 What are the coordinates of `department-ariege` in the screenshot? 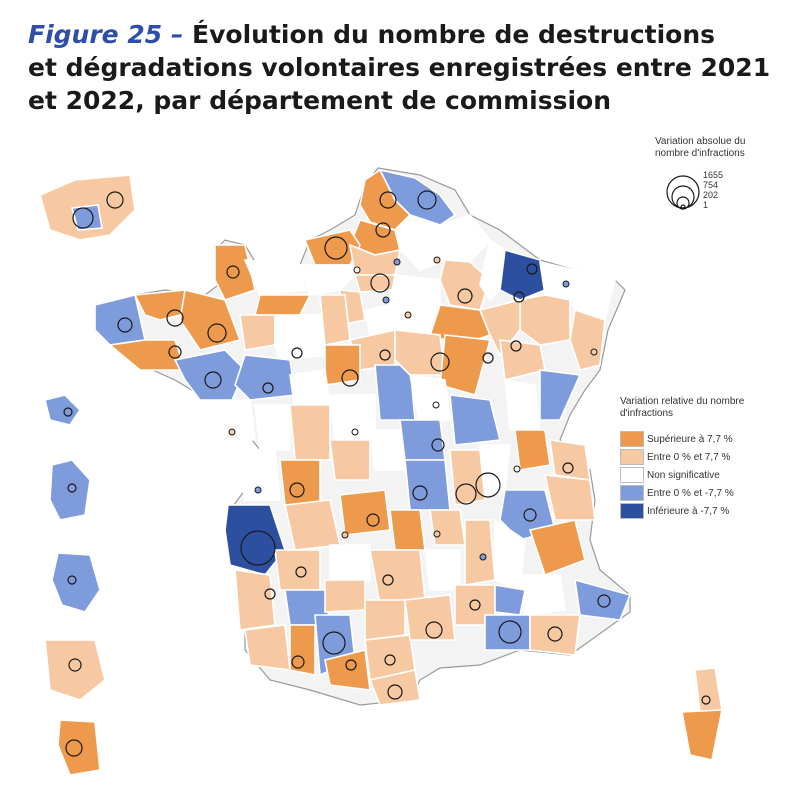 It's located at (347, 670).